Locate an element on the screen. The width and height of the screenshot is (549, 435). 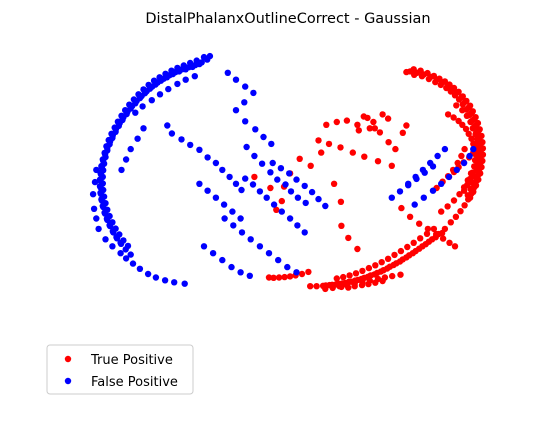
legend-label-true-positive: True Positive is located at coordinates (131, 360).